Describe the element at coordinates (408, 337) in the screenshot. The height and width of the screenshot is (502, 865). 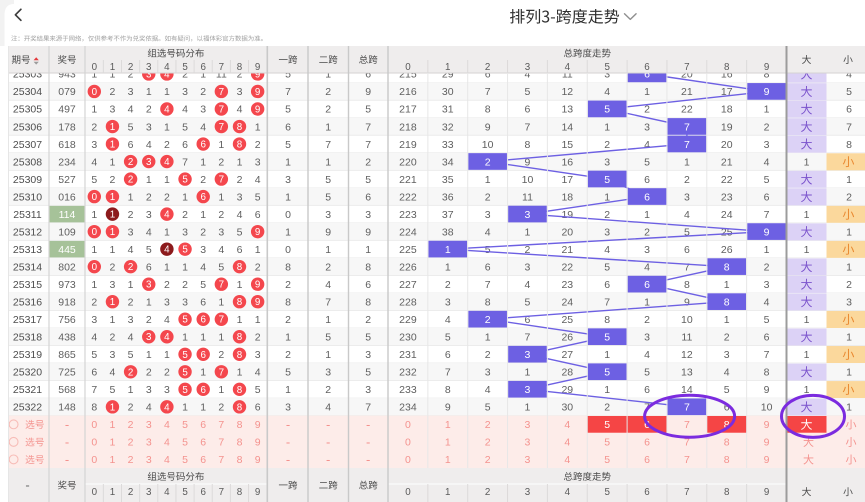
I see `svg-text: 230` at that location.